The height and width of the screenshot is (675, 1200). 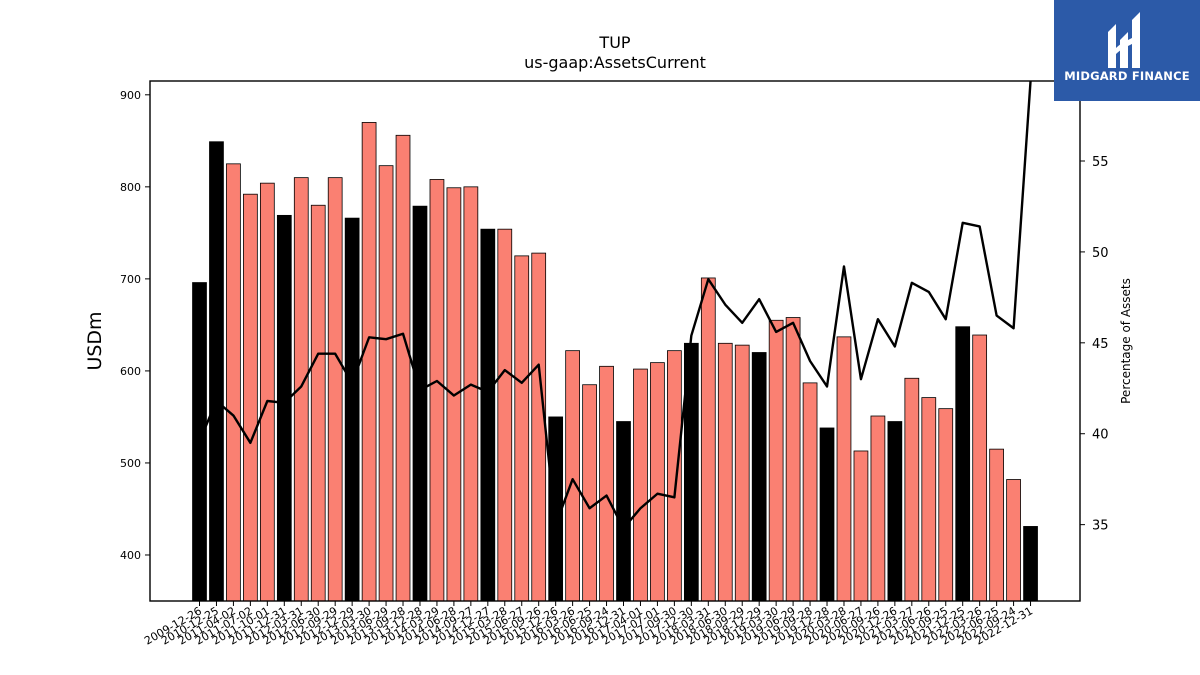 I want to click on chart-subtitle: us-gaap:AssetsCurrent, so click(x=615, y=62).